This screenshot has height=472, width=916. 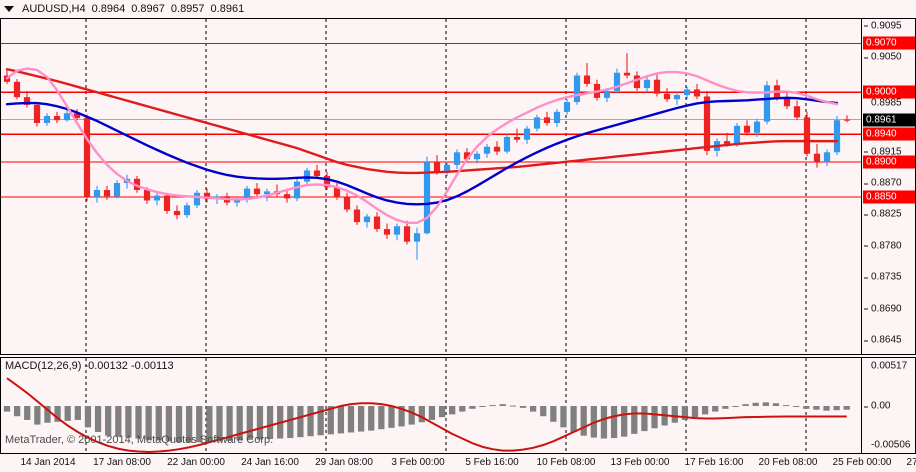 What do you see at coordinates (911, 462) in the screenshot?
I see `time-axis-label: 27 Feb 16:00` at bounding box center [911, 462].